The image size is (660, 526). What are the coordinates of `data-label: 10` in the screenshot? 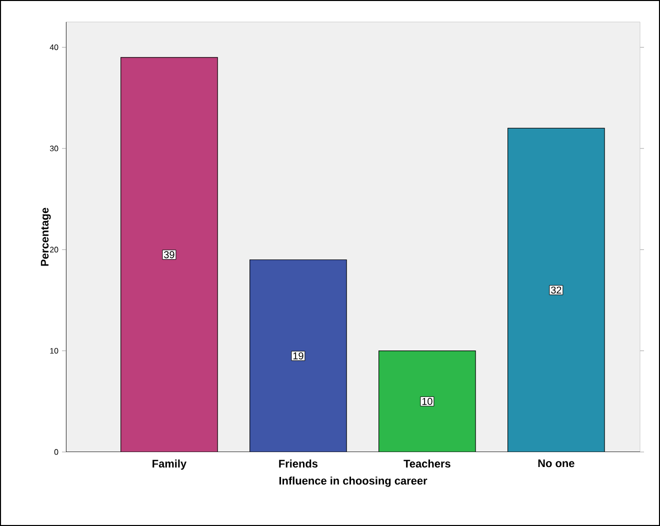 It's located at (427, 401).